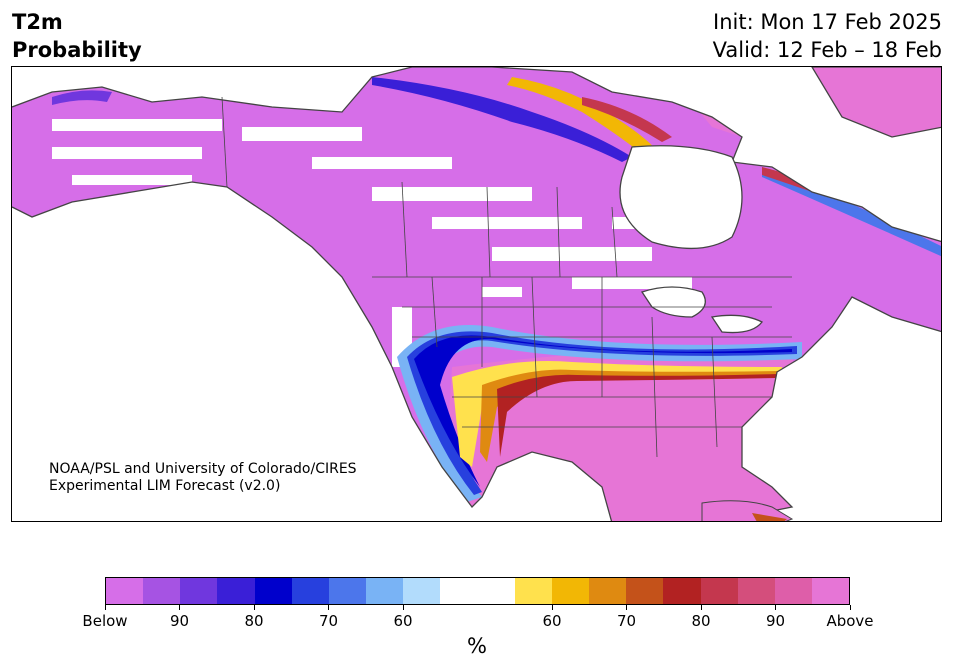 Image resolution: width=954 pixels, height=671 pixels. What do you see at coordinates (502, 119) in the screenshot?
I see `north-cold-streak` at bounding box center [502, 119].